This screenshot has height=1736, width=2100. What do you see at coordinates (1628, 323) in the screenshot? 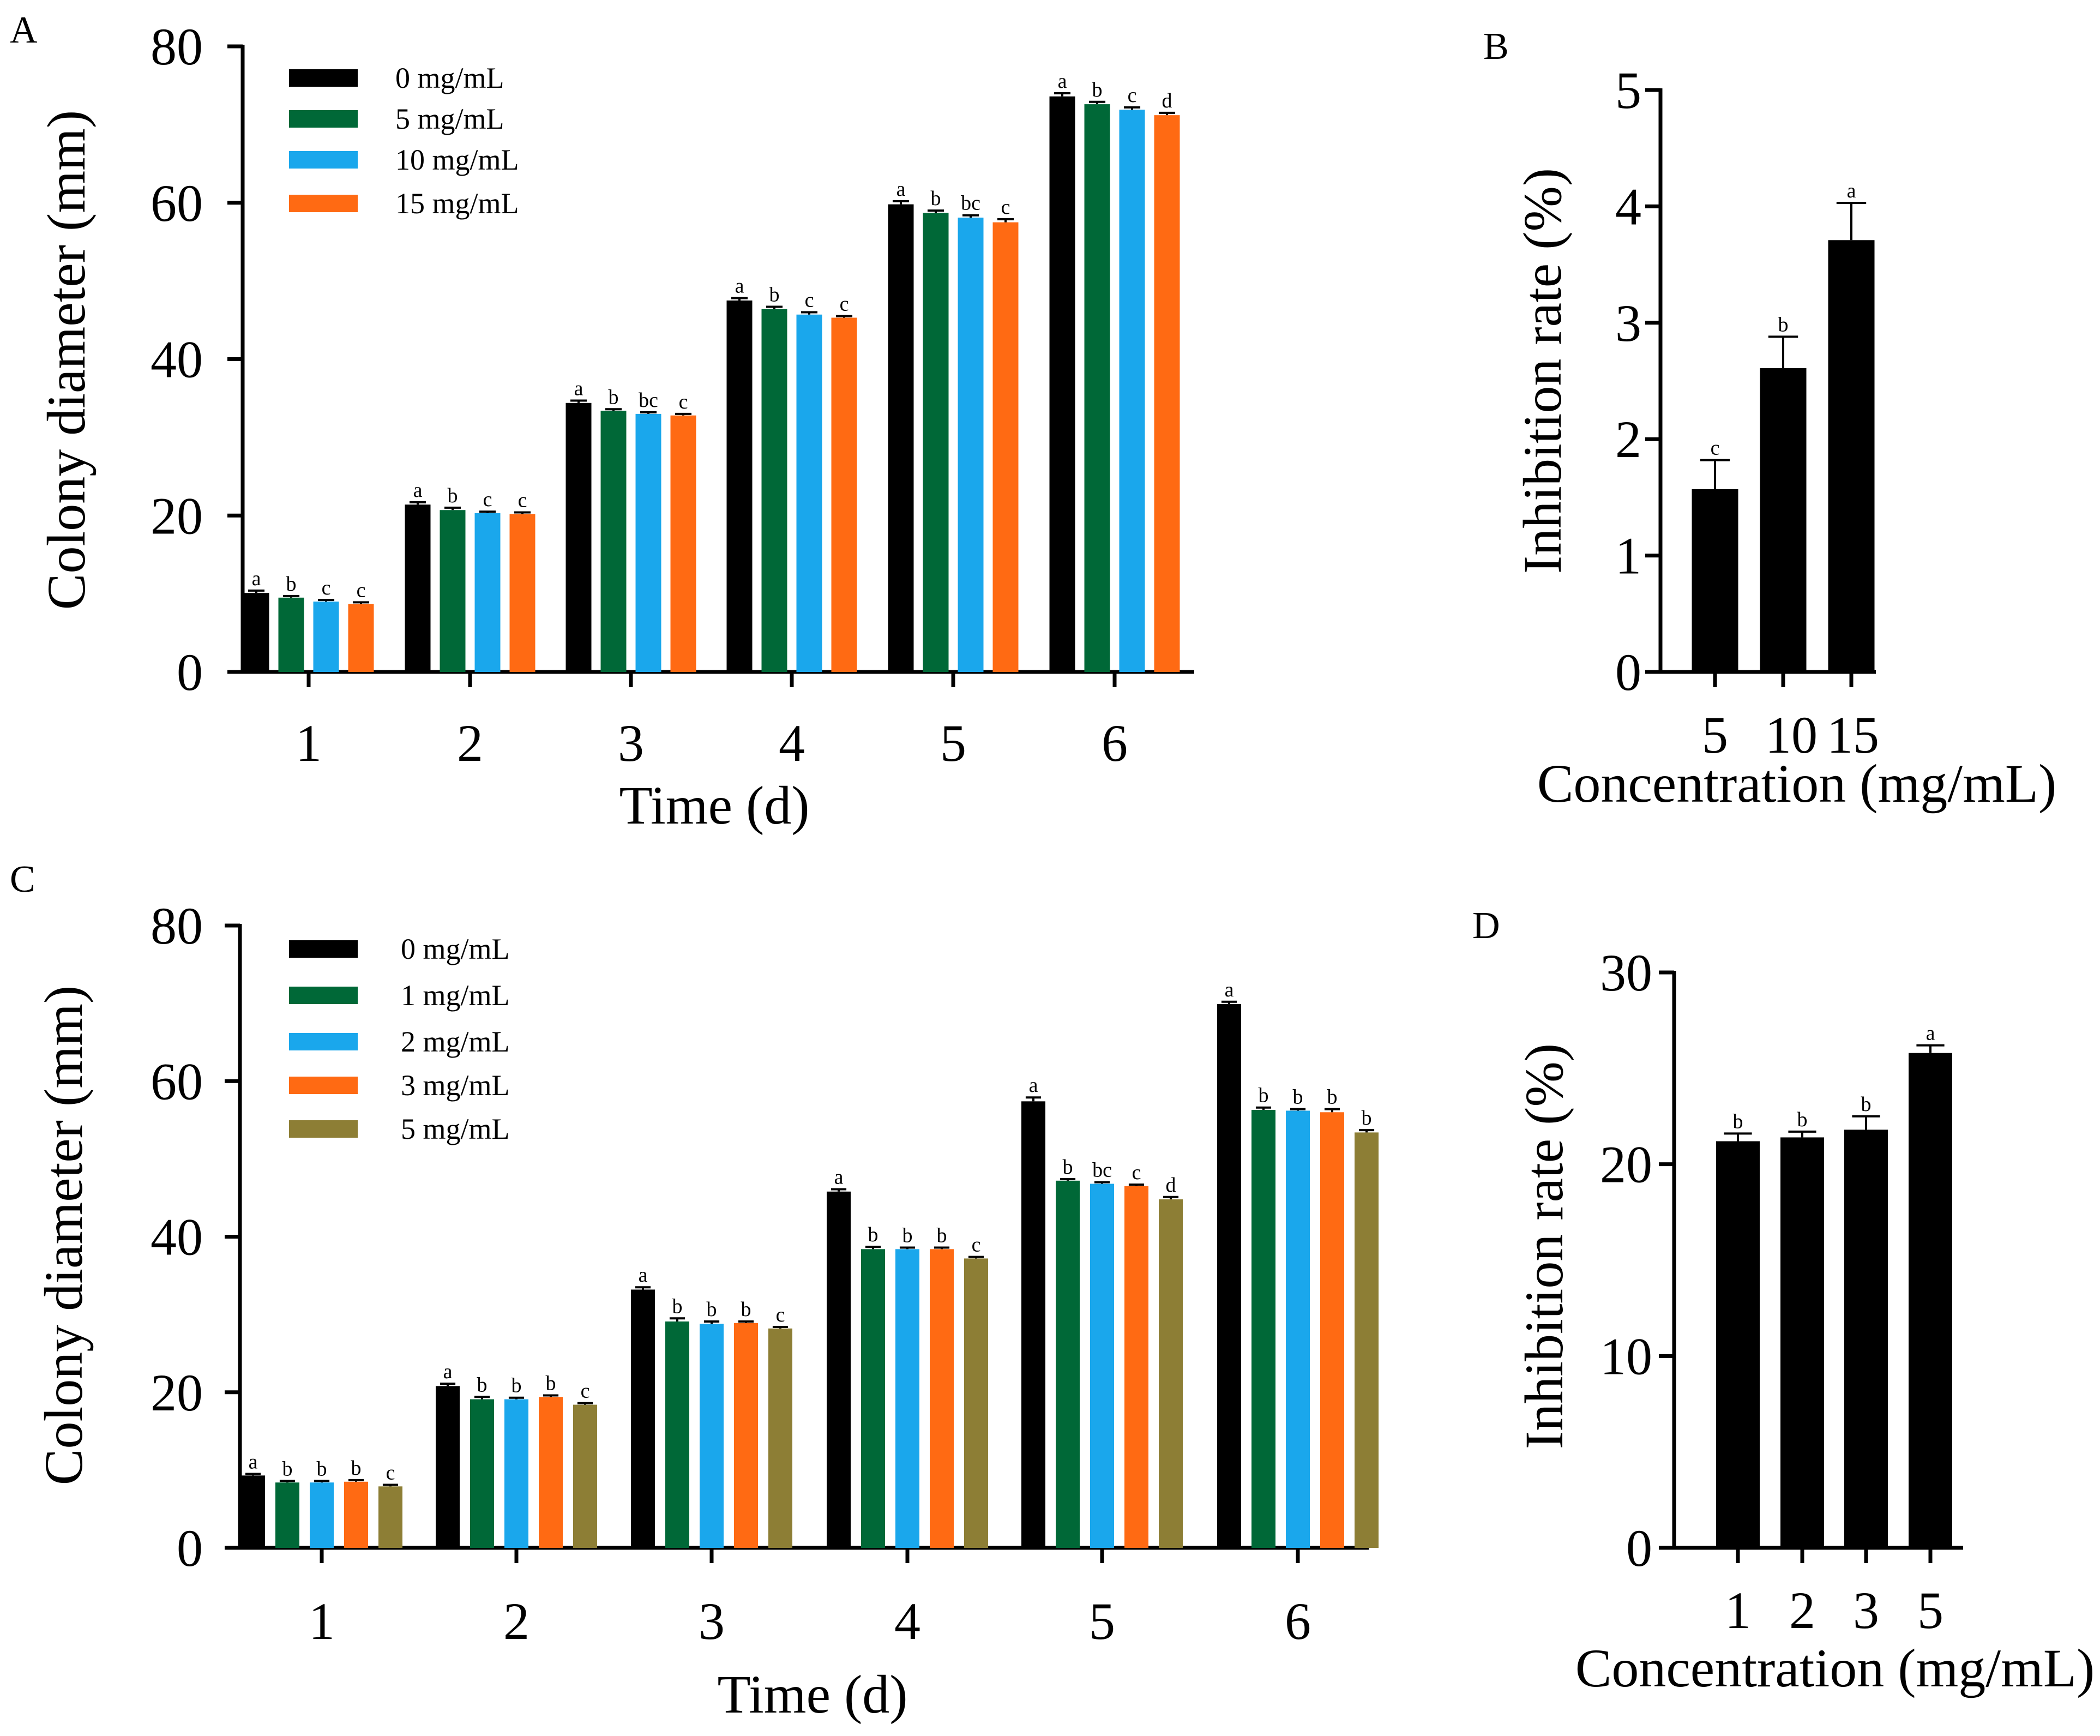
I see `y-tick-label: 3` at bounding box center [1628, 323].